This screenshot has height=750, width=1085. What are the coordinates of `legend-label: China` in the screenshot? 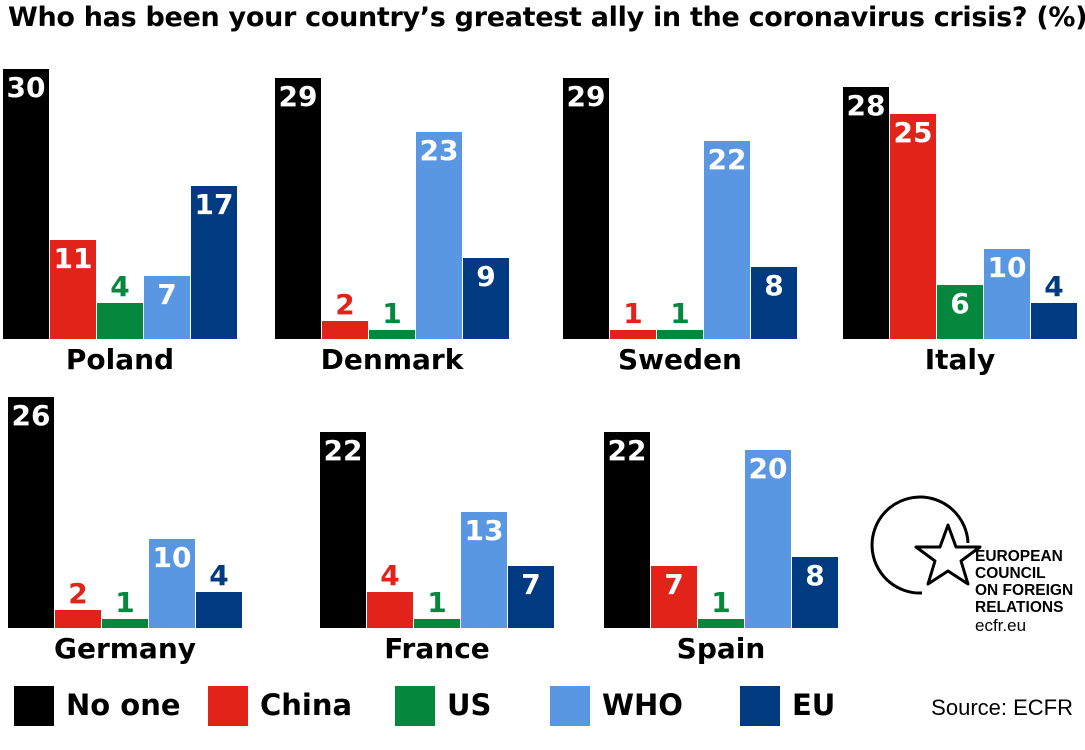 It's located at (306, 705).